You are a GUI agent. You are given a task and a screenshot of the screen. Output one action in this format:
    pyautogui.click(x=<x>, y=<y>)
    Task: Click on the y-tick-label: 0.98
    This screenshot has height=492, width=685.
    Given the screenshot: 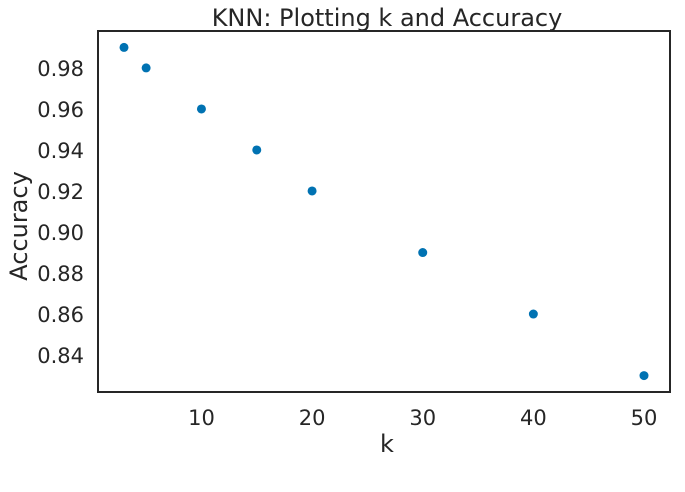 What is the action you would take?
    pyautogui.click(x=60, y=69)
    